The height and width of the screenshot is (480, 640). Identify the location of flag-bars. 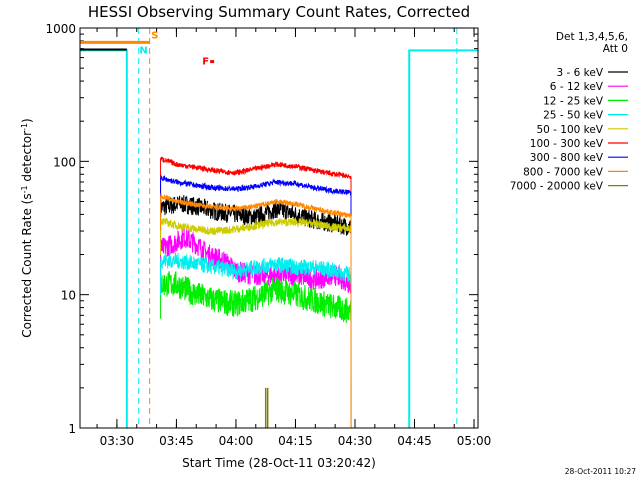
(147, 52).